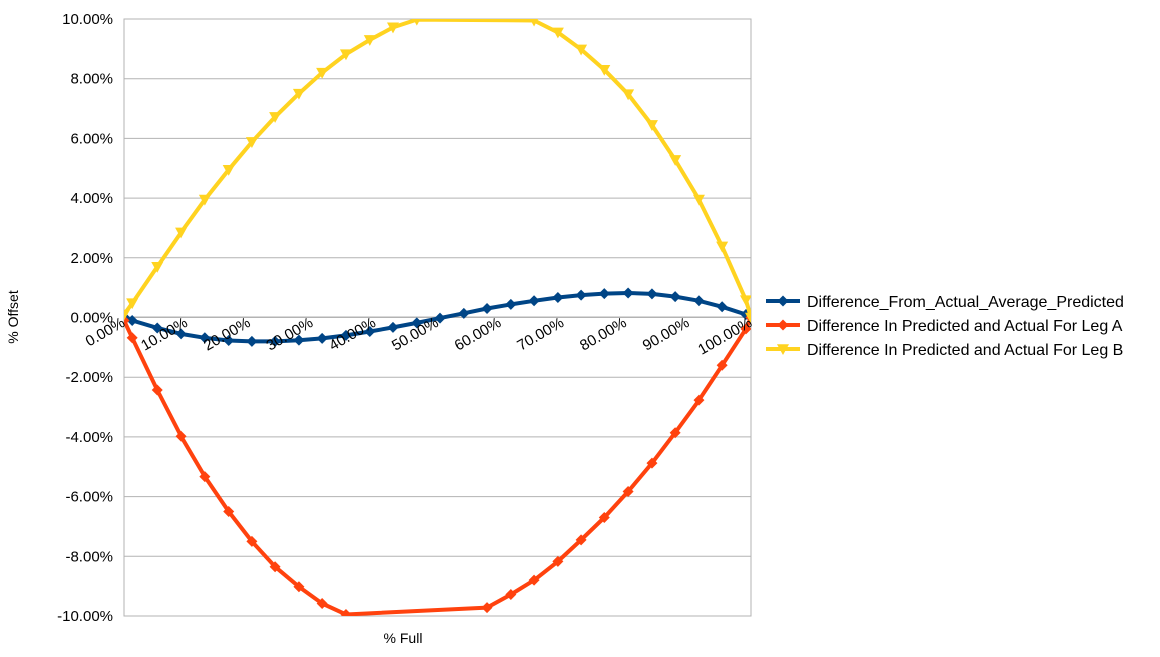 The width and height of the screenshot is (1160, 657). I want to click on y-tick-label: 6.00%, so click(91, 138).